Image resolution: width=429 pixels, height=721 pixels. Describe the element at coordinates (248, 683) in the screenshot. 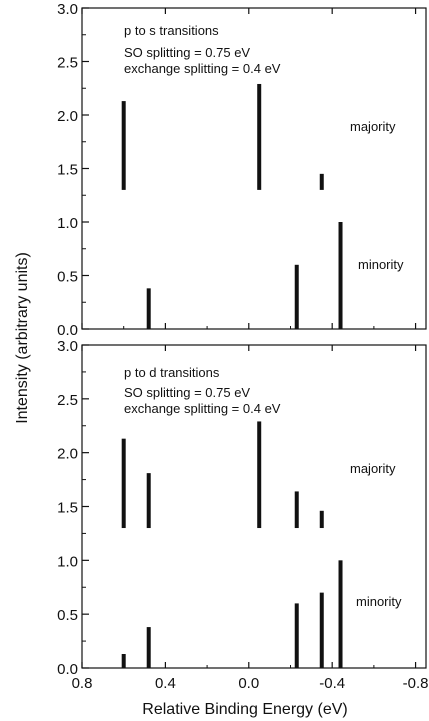

I see `x-tick-label: 0.0` at that location.